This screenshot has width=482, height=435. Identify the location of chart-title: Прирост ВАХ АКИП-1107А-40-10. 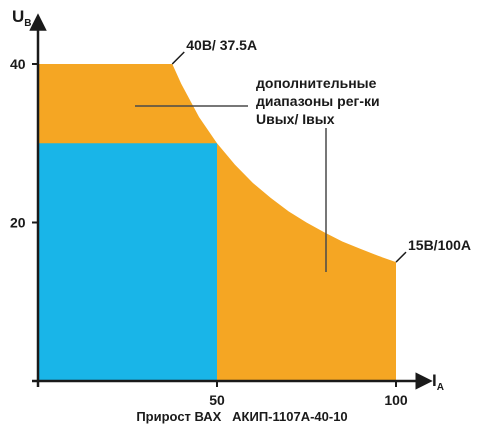
(241, 416).